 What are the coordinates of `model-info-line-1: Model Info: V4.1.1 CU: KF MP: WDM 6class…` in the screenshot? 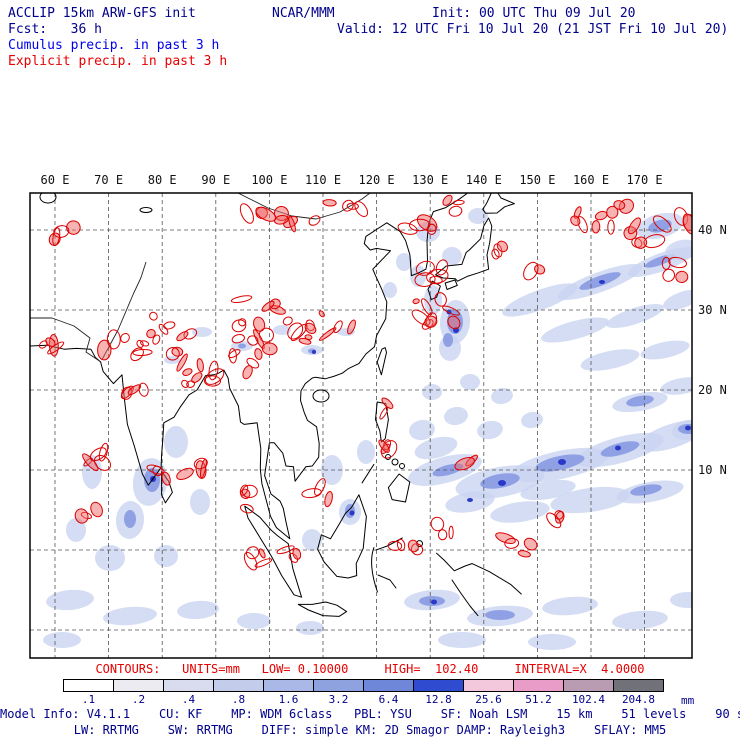 It's located at (370, 714).